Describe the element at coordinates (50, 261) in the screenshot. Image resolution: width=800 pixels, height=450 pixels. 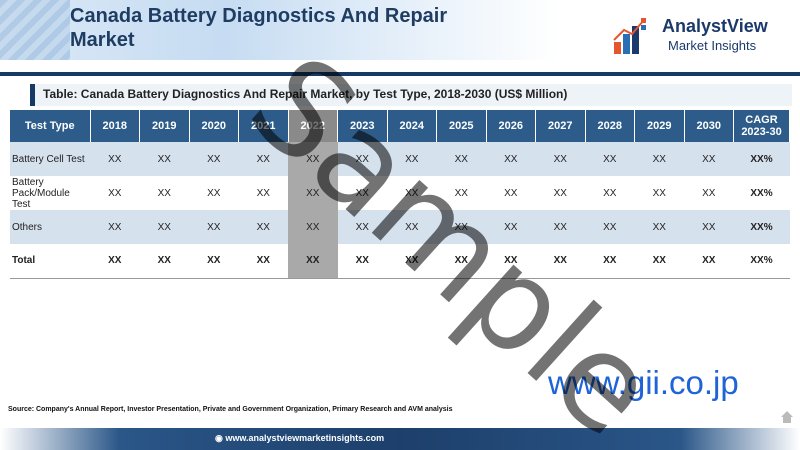
I see `row-label: Total` at that location.